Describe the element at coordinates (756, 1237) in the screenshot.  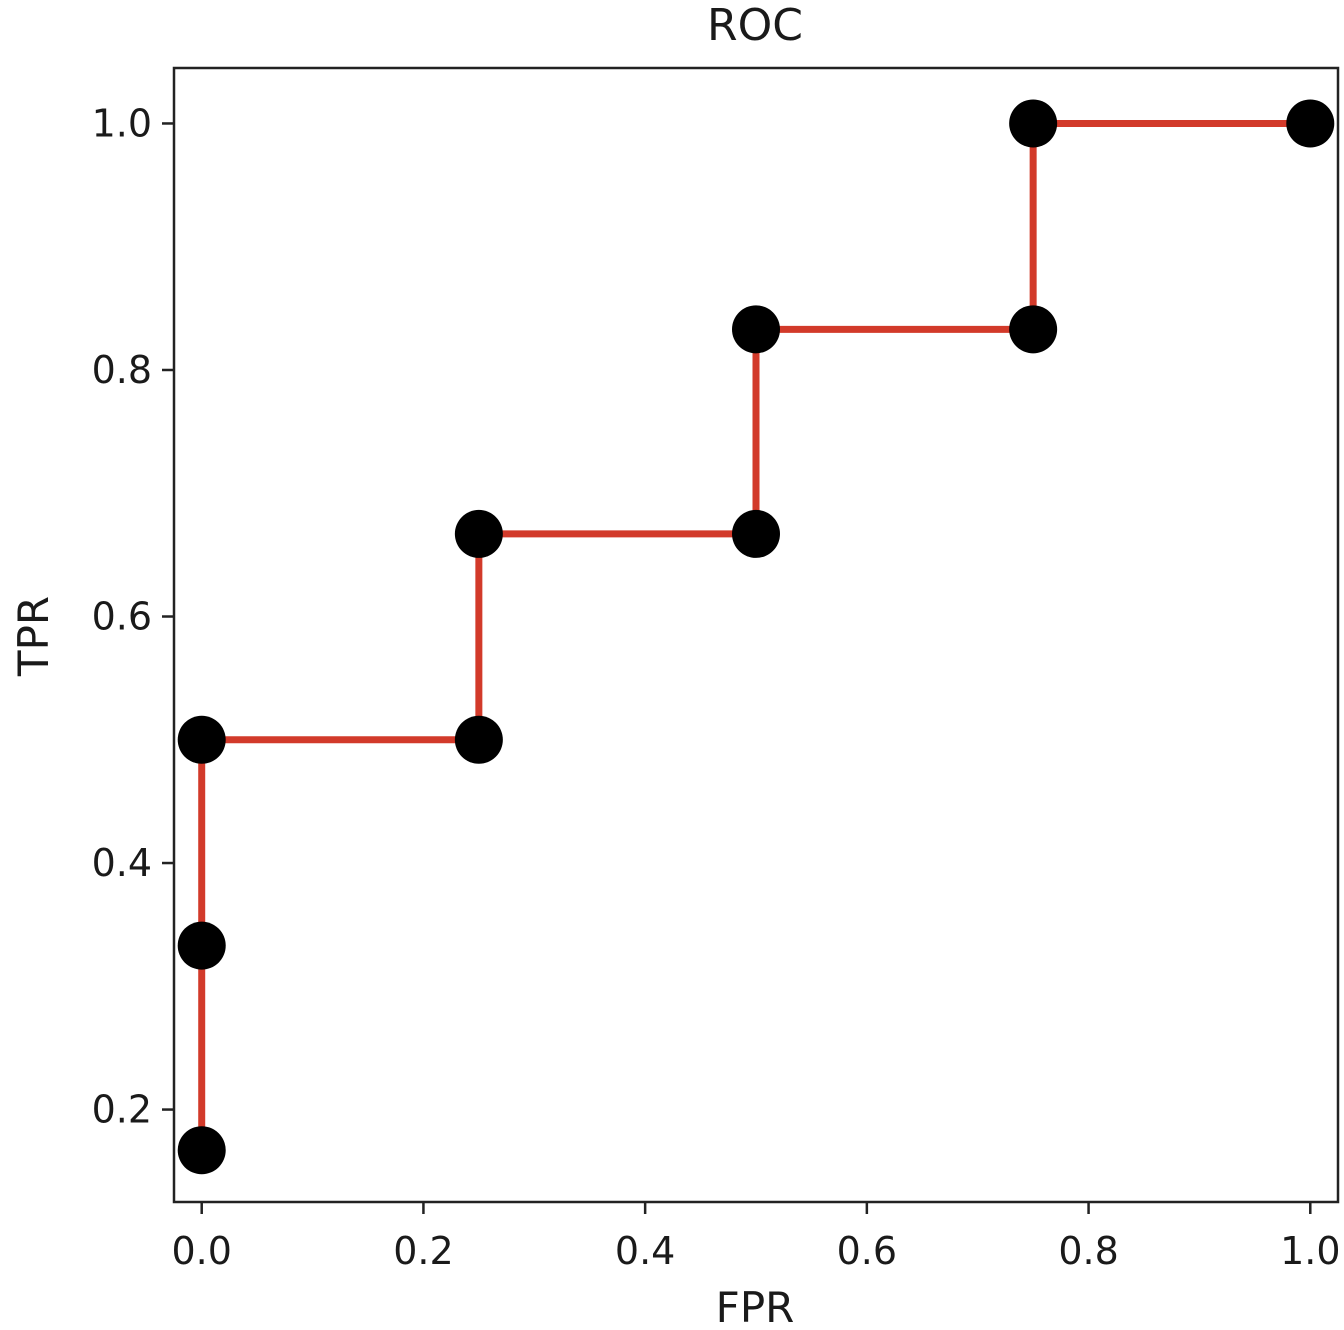
I see `x-axis: 0.0 0.2 0.4 0.6 0.8 1.0` at that location.